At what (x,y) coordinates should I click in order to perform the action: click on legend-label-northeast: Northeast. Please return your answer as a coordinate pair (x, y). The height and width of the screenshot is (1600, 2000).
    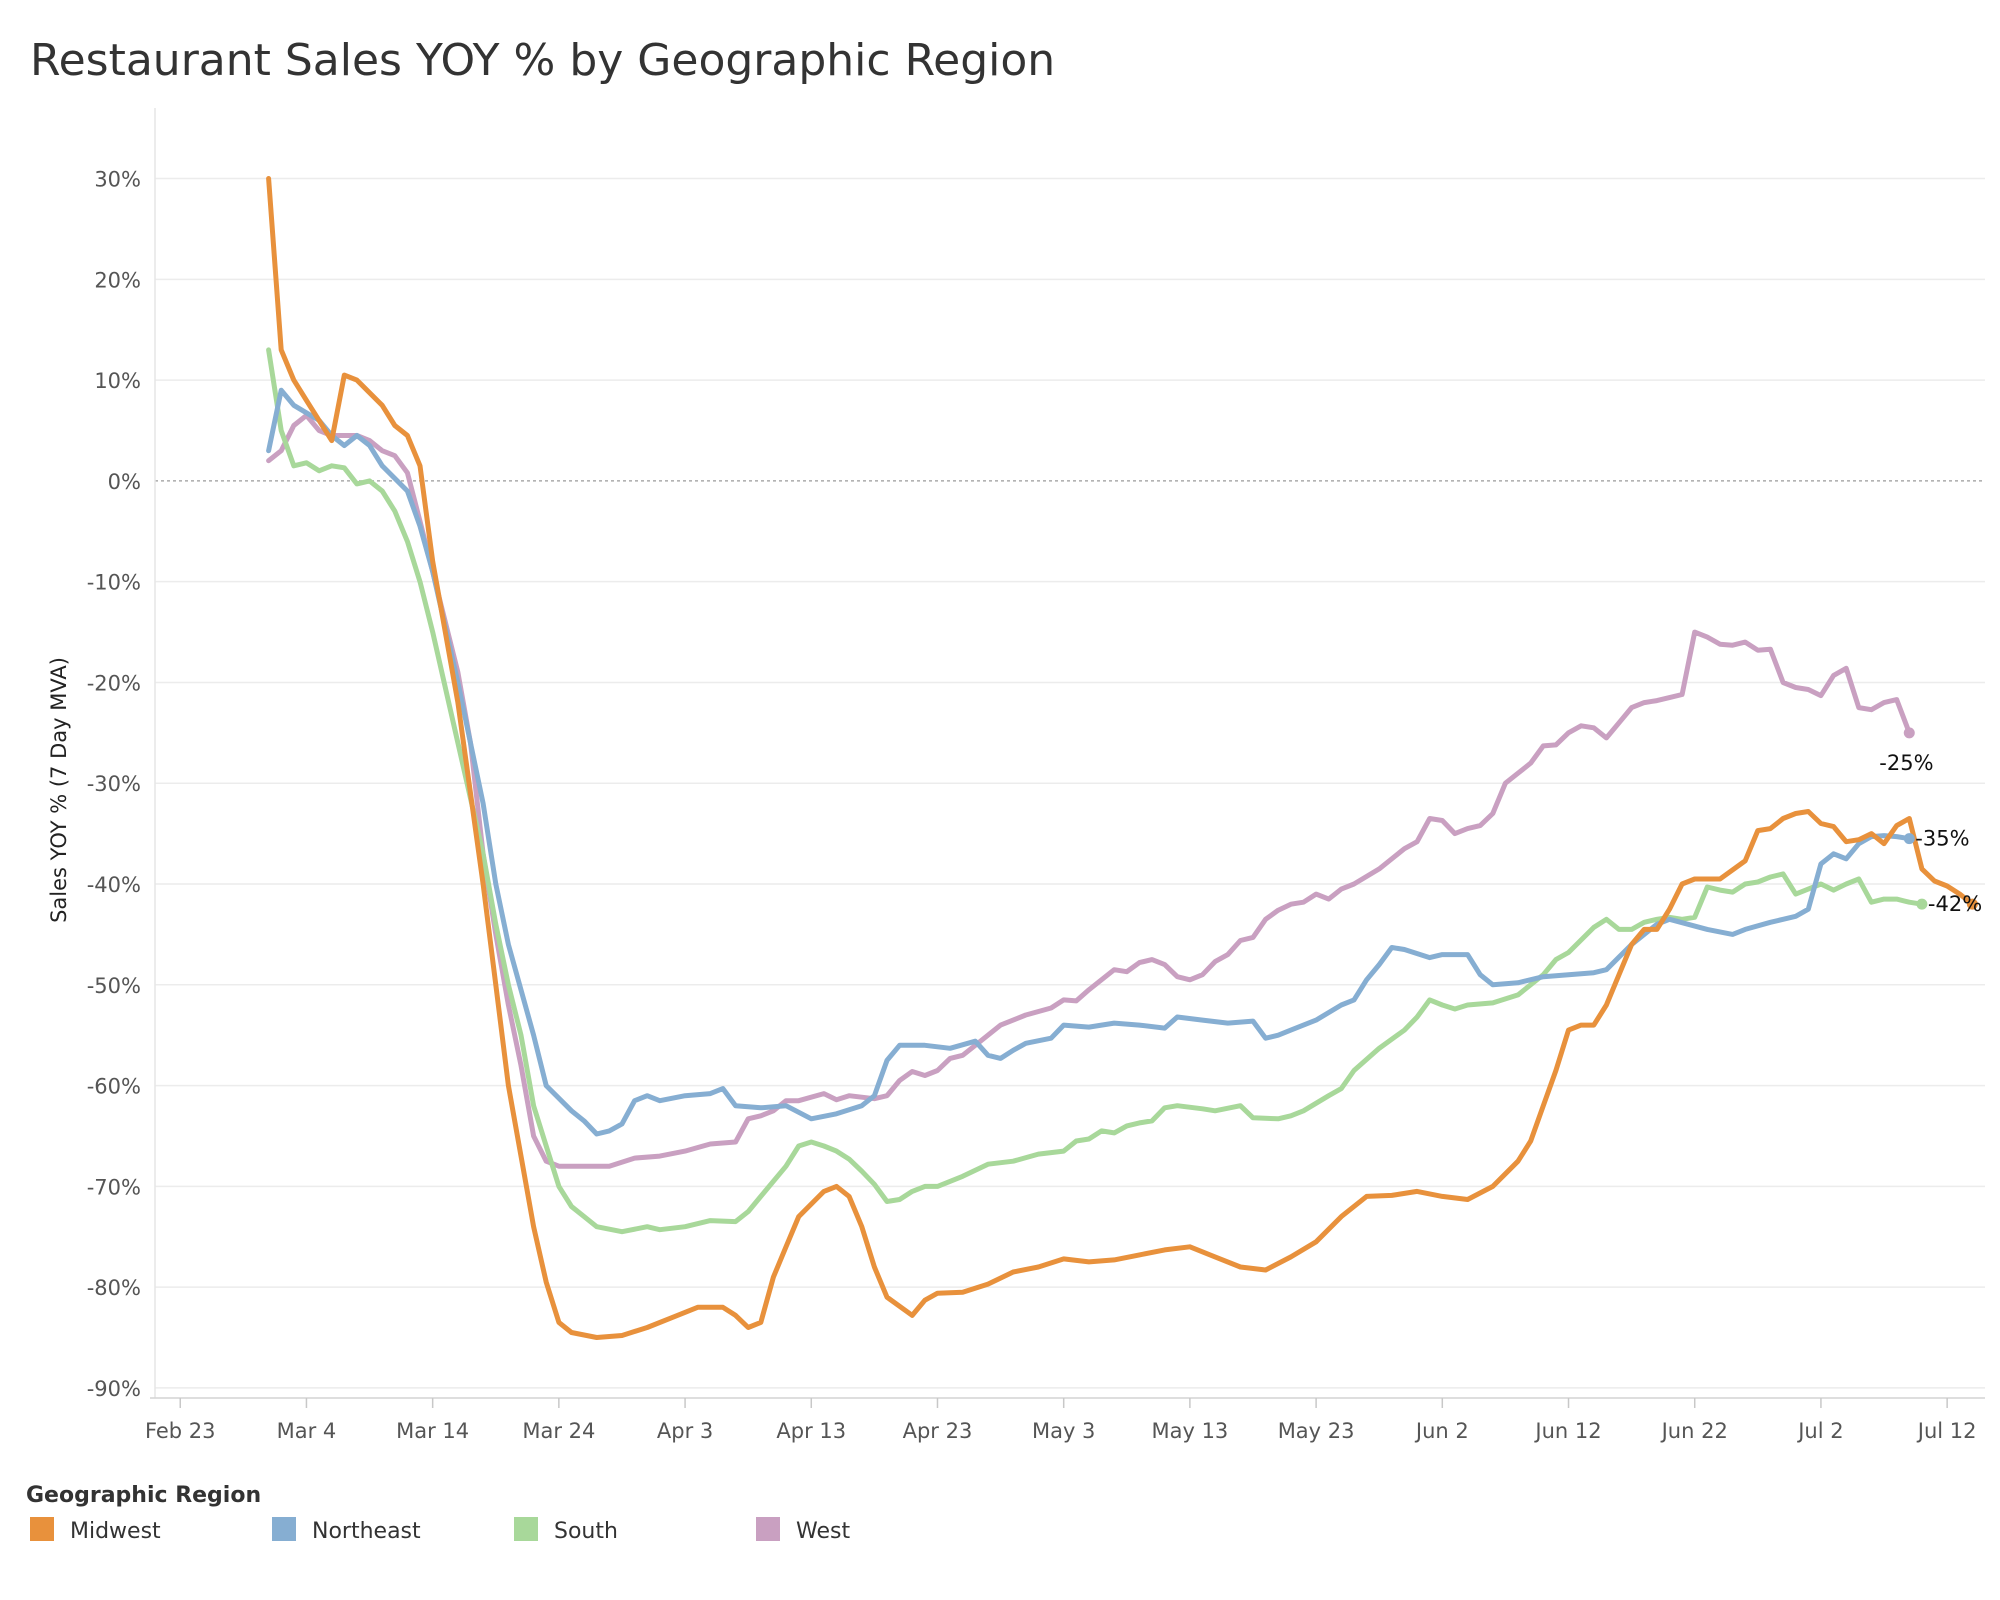
    Looking at the image, I should click on (366, 1531).